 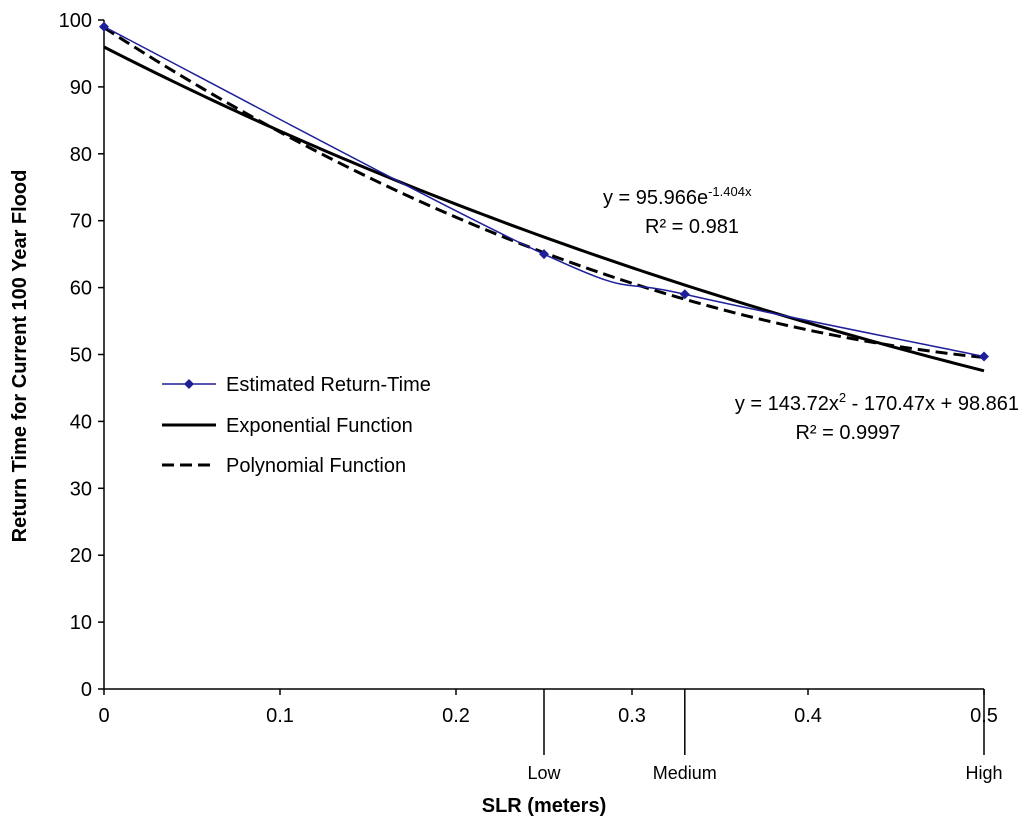 I want to click on polynomial-equation-prefix: y = 143.72x, so click(x=787, y=404).